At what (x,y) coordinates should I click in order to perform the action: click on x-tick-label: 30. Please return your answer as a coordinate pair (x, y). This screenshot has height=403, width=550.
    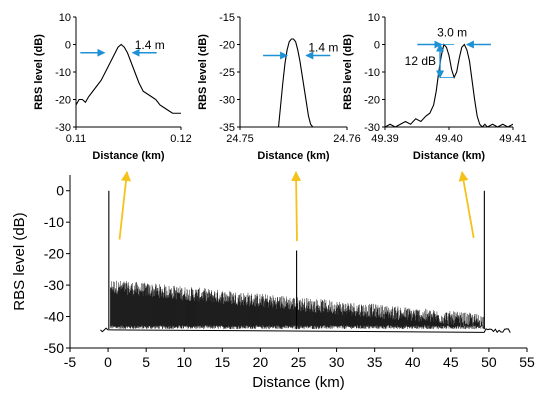
    Looking at the image, I should click on (337, 362).